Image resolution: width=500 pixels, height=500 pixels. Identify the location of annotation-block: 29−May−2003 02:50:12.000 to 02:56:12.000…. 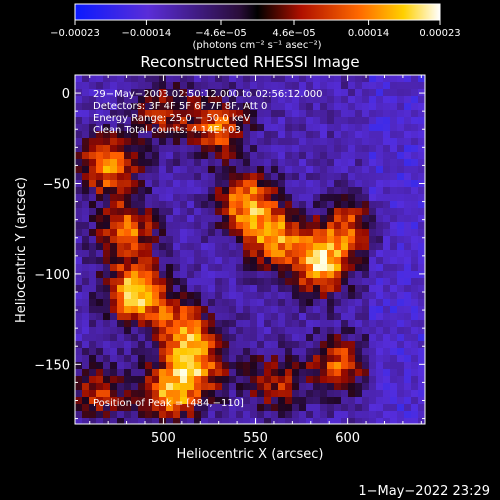
(208, 112).